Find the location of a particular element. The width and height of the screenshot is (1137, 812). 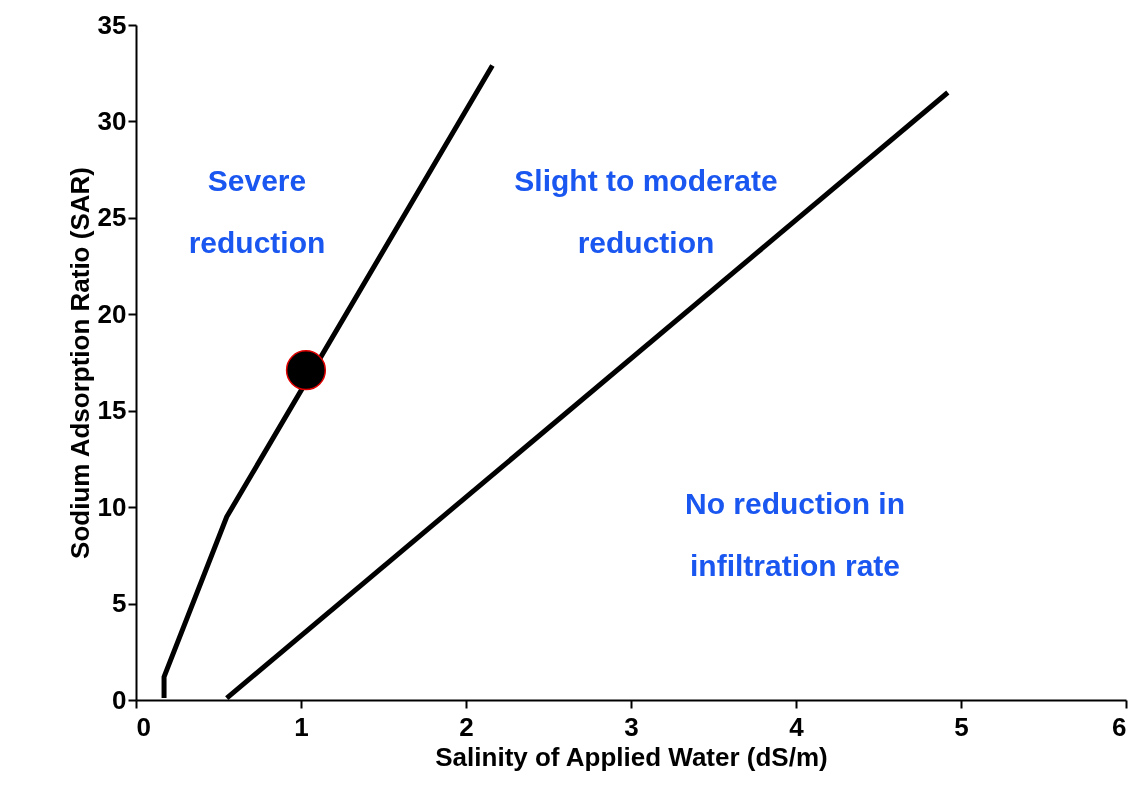

x-tick-label: 4 is located at coordinates (797, 726).